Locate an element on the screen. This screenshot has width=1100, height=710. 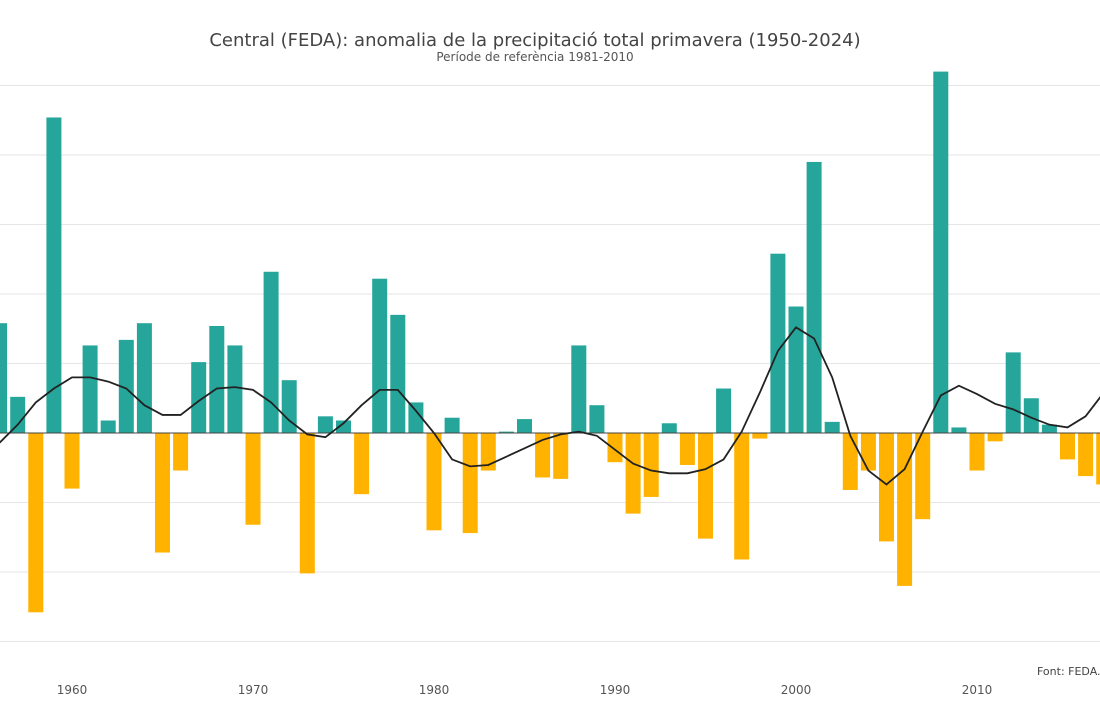
bar-1970 is located at coordinates (253, 479).